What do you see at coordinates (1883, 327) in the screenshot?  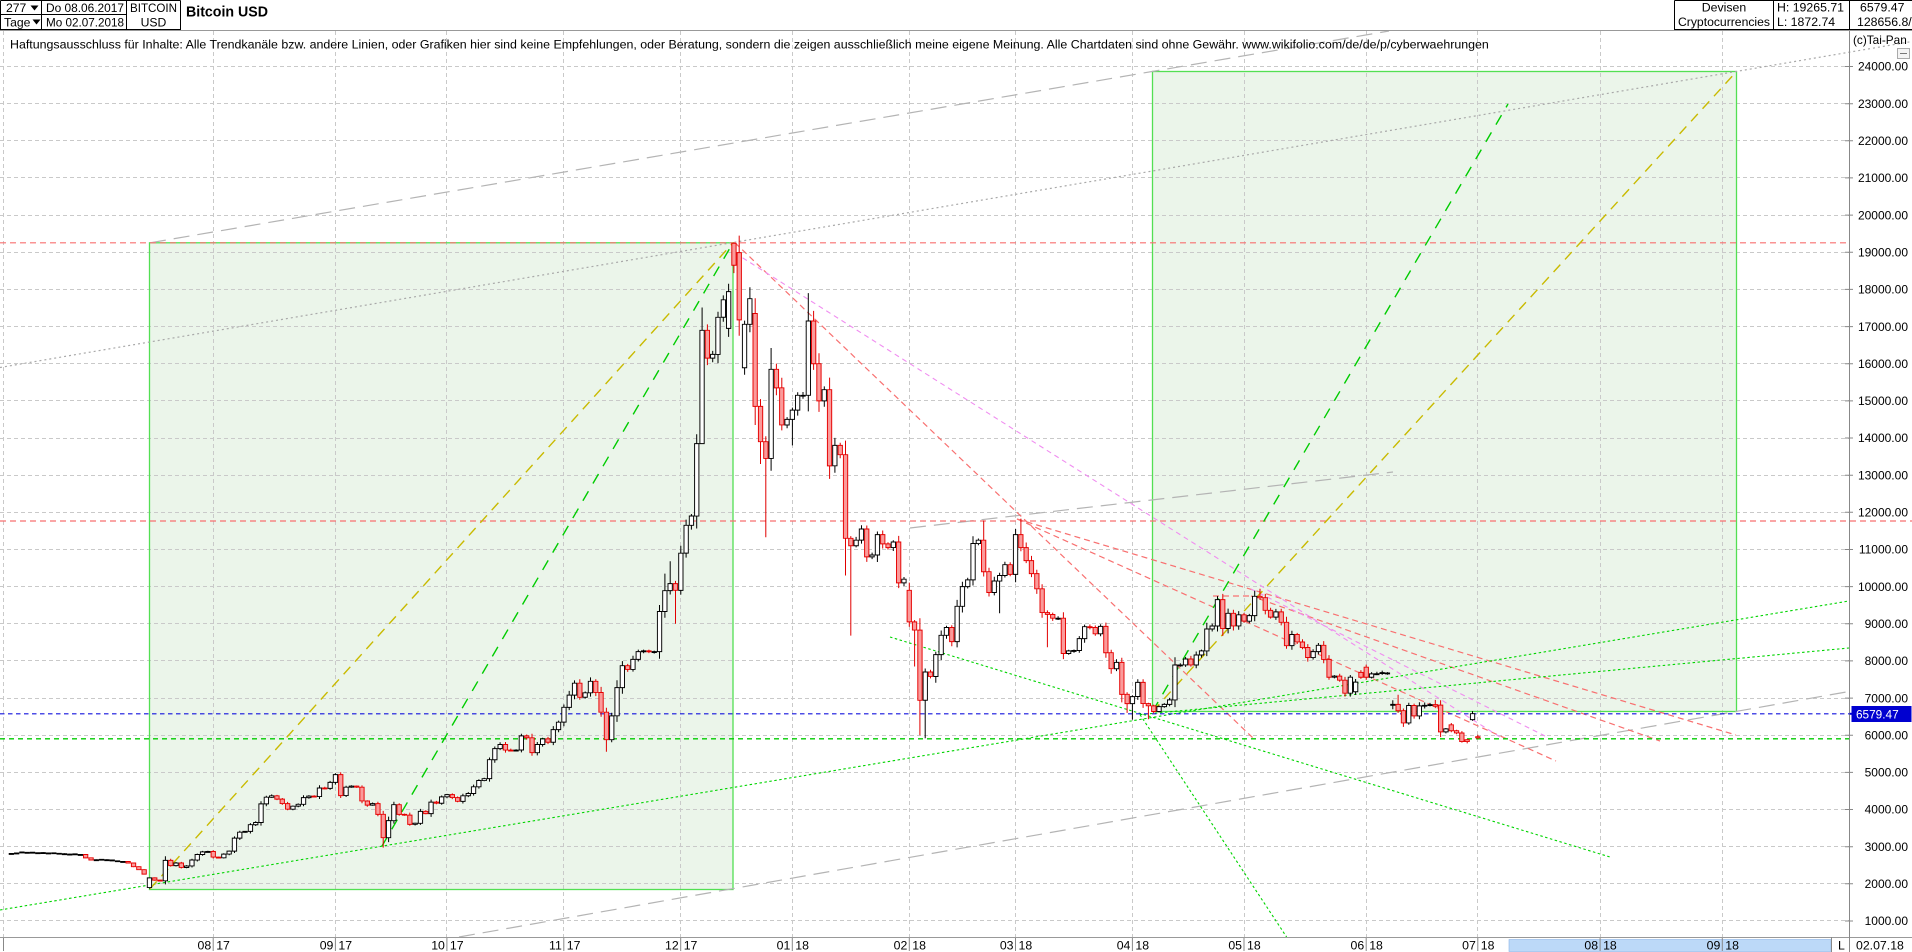 I see `svg-text: 17000.00` at bounding box center [1883, 327].